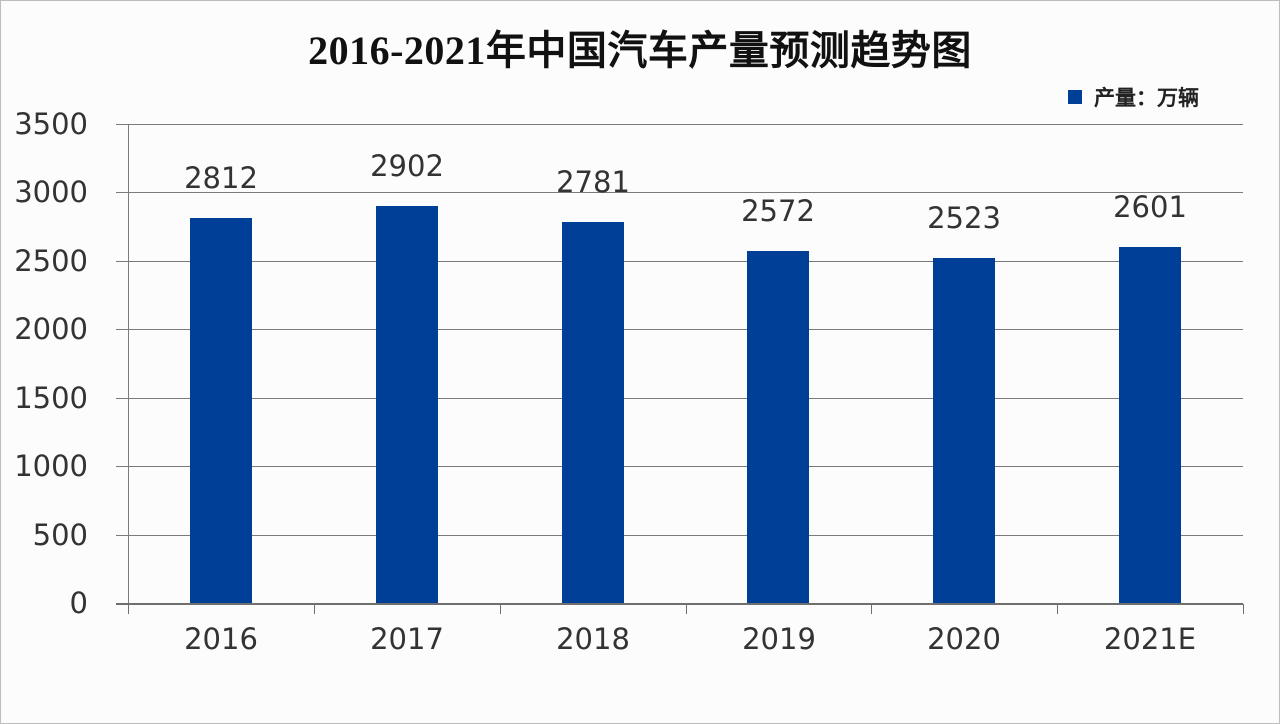 The image size is (1280, 724). I want to click on legend: 产量：万辆, so click(1133, 97).